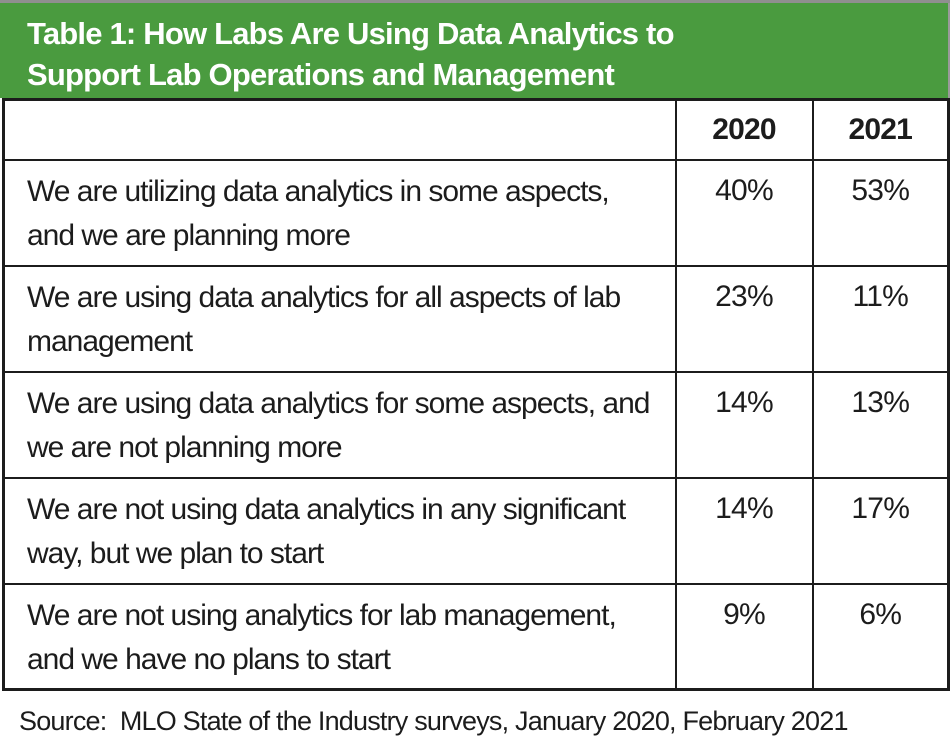 The height and width of the screenshot is (742, 950). I want to click on table-header-row: 2020 2021, so click(476, 129).